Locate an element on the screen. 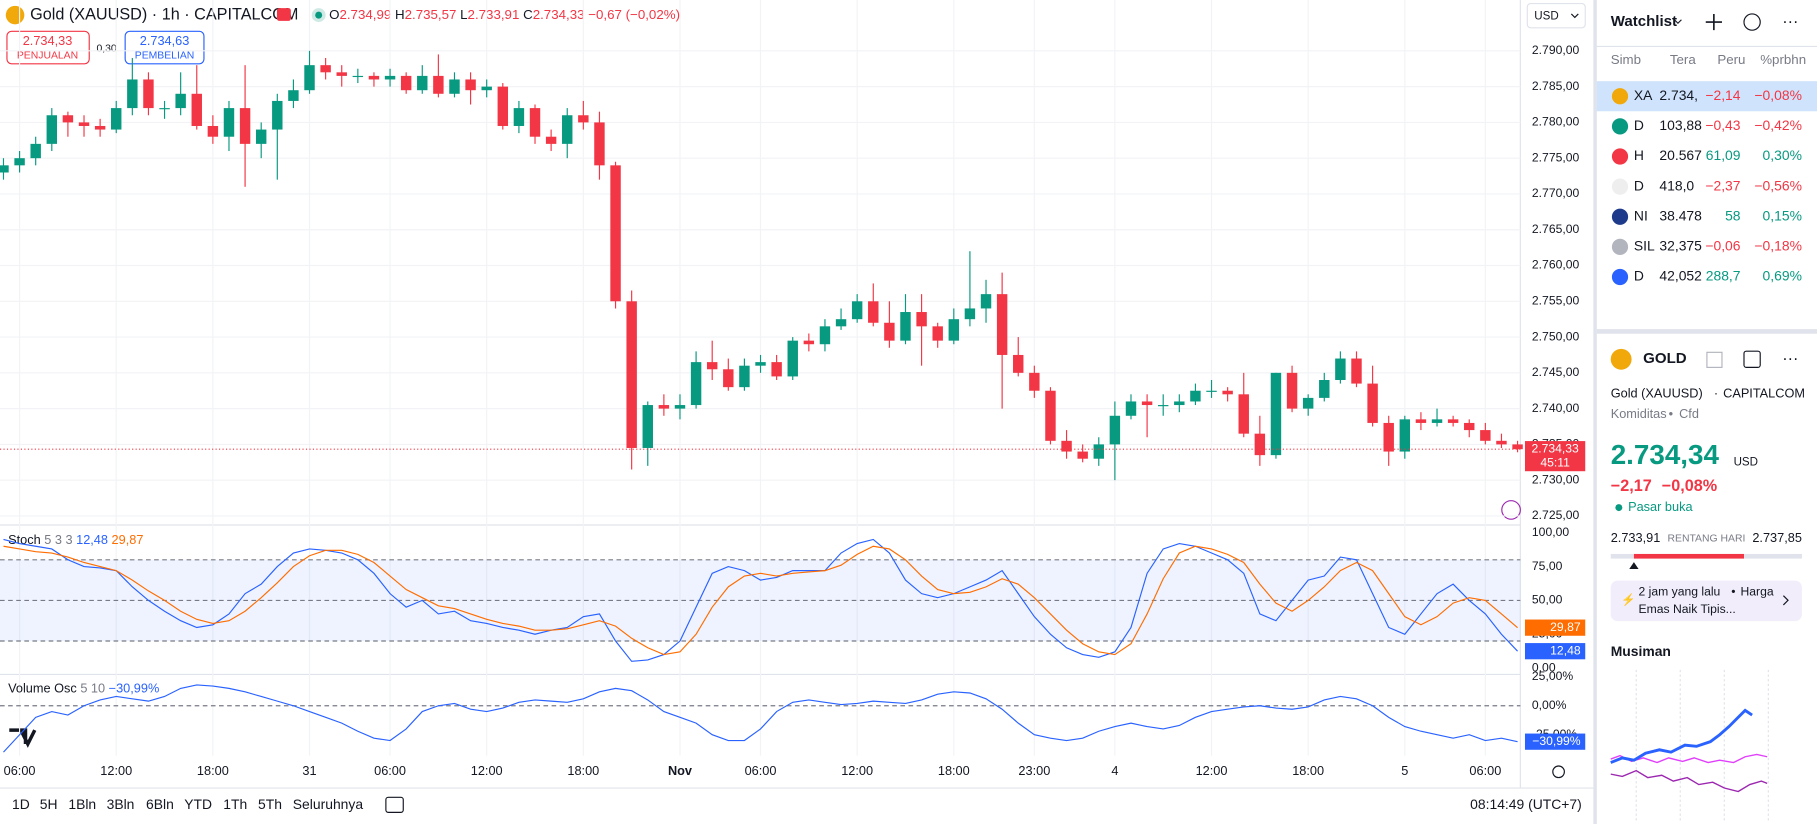 This screenshot has width=1817, height=824. y-tick-label: 0,00 is located at coordinates (1544, 667).